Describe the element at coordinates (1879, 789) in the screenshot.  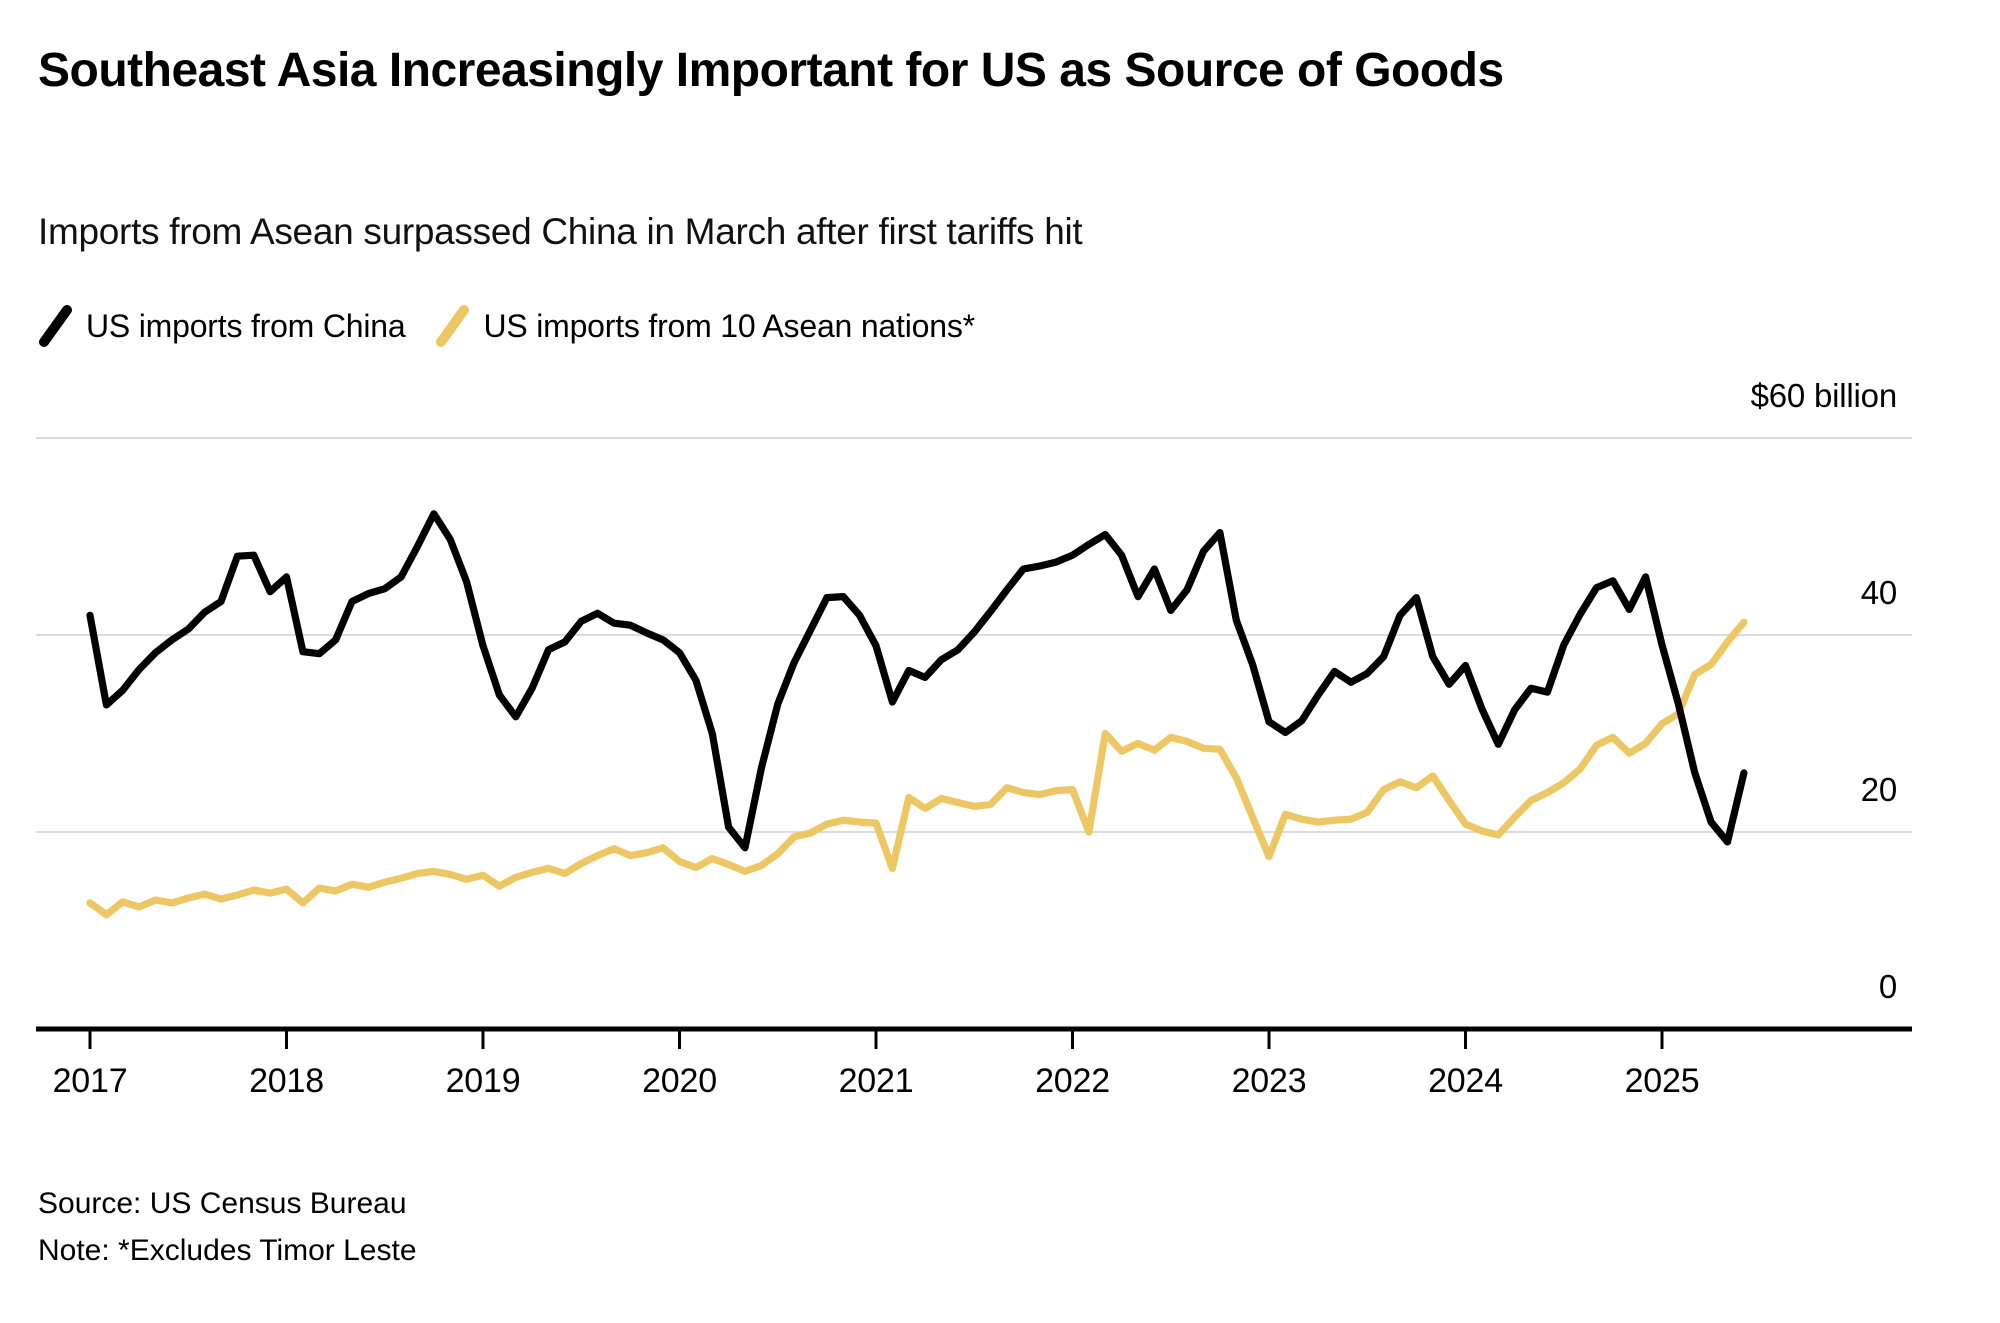
I see `y-tick-label-20: 20` at that location.